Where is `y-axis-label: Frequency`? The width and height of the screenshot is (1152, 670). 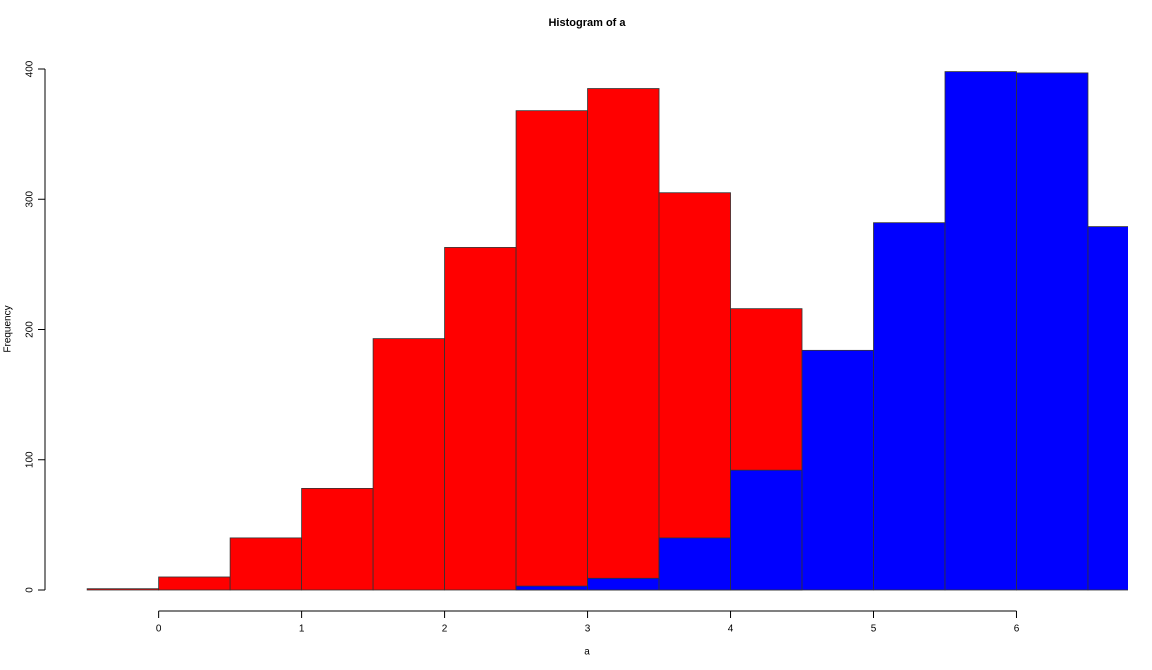 y-axis-label: Frequency is located at coordinates (8, 328).